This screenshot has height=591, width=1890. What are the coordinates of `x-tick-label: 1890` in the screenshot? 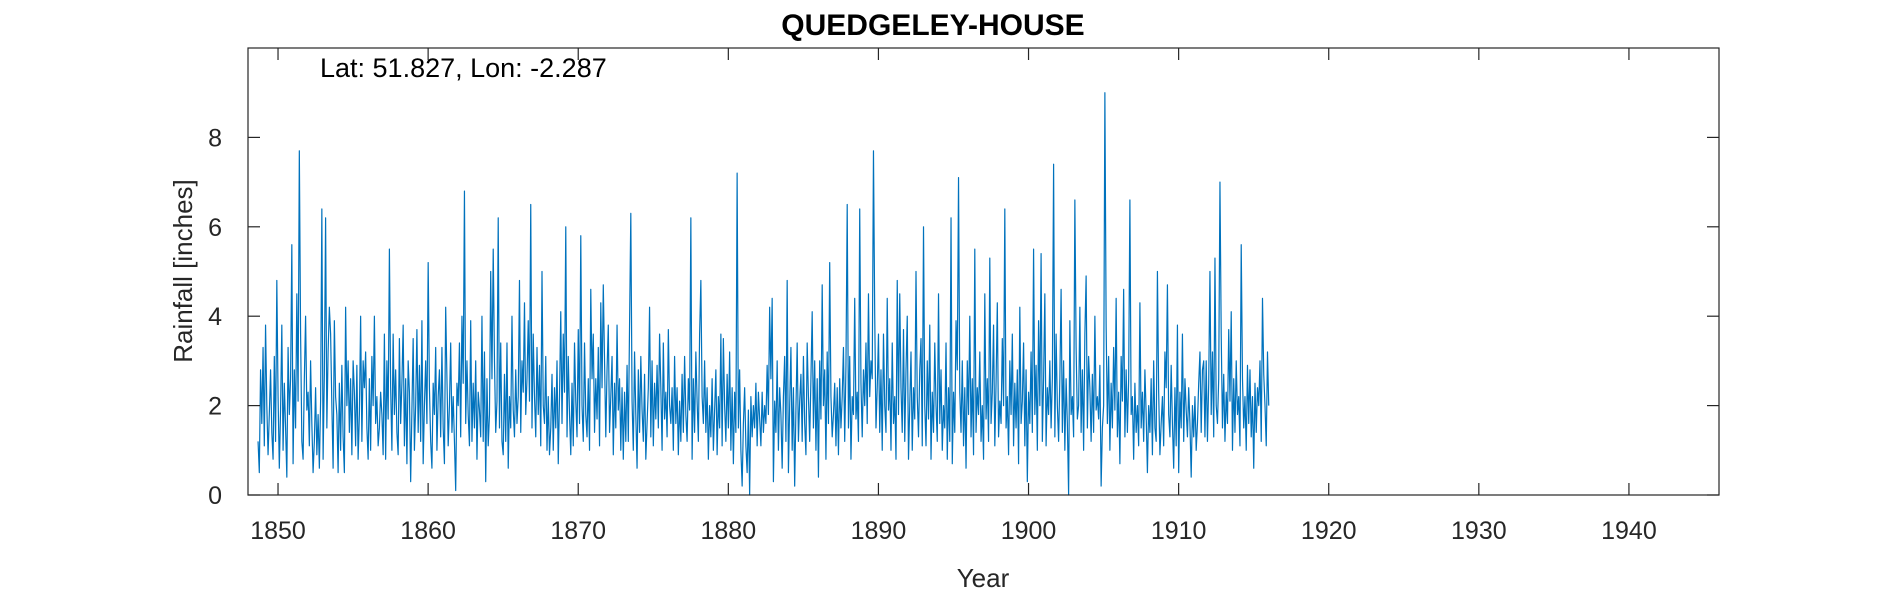 It's located at (879, 531).